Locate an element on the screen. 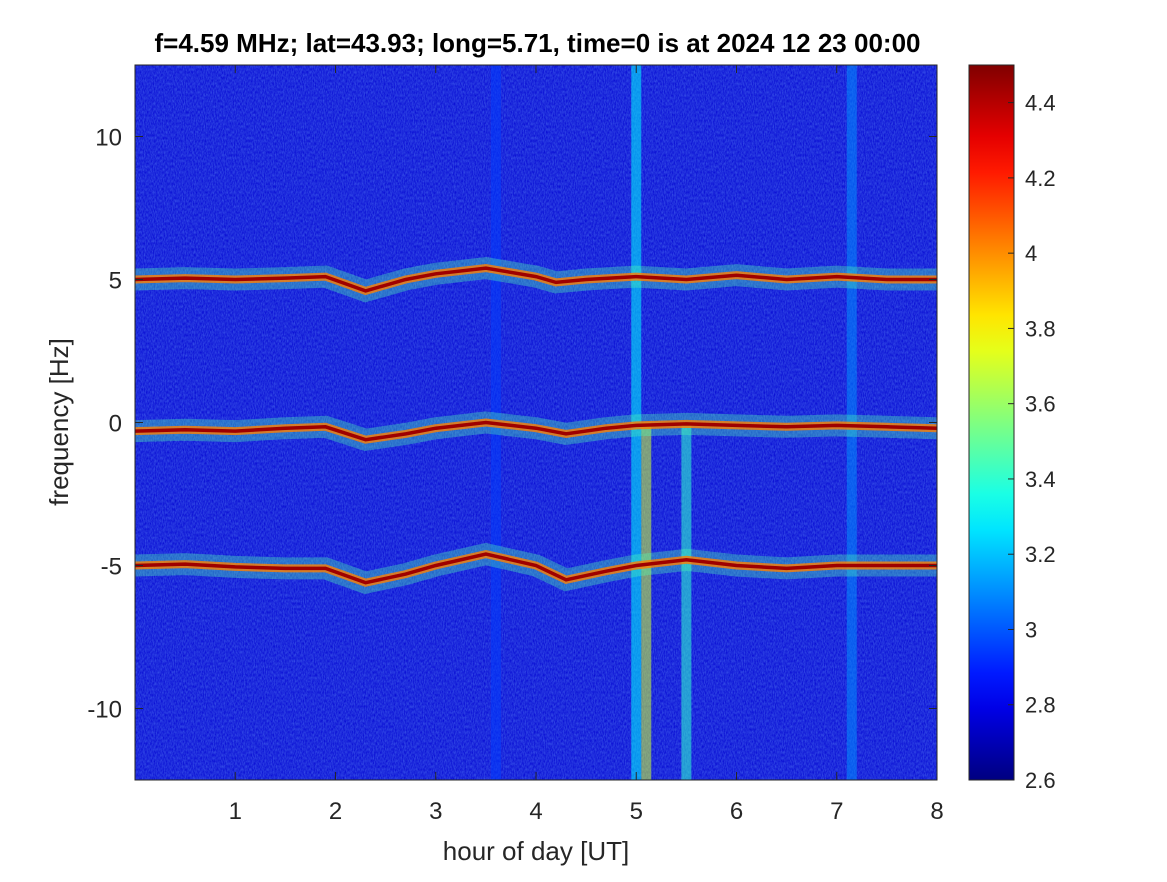  x-tick-label: 8 is located at coordinates (936, 811).